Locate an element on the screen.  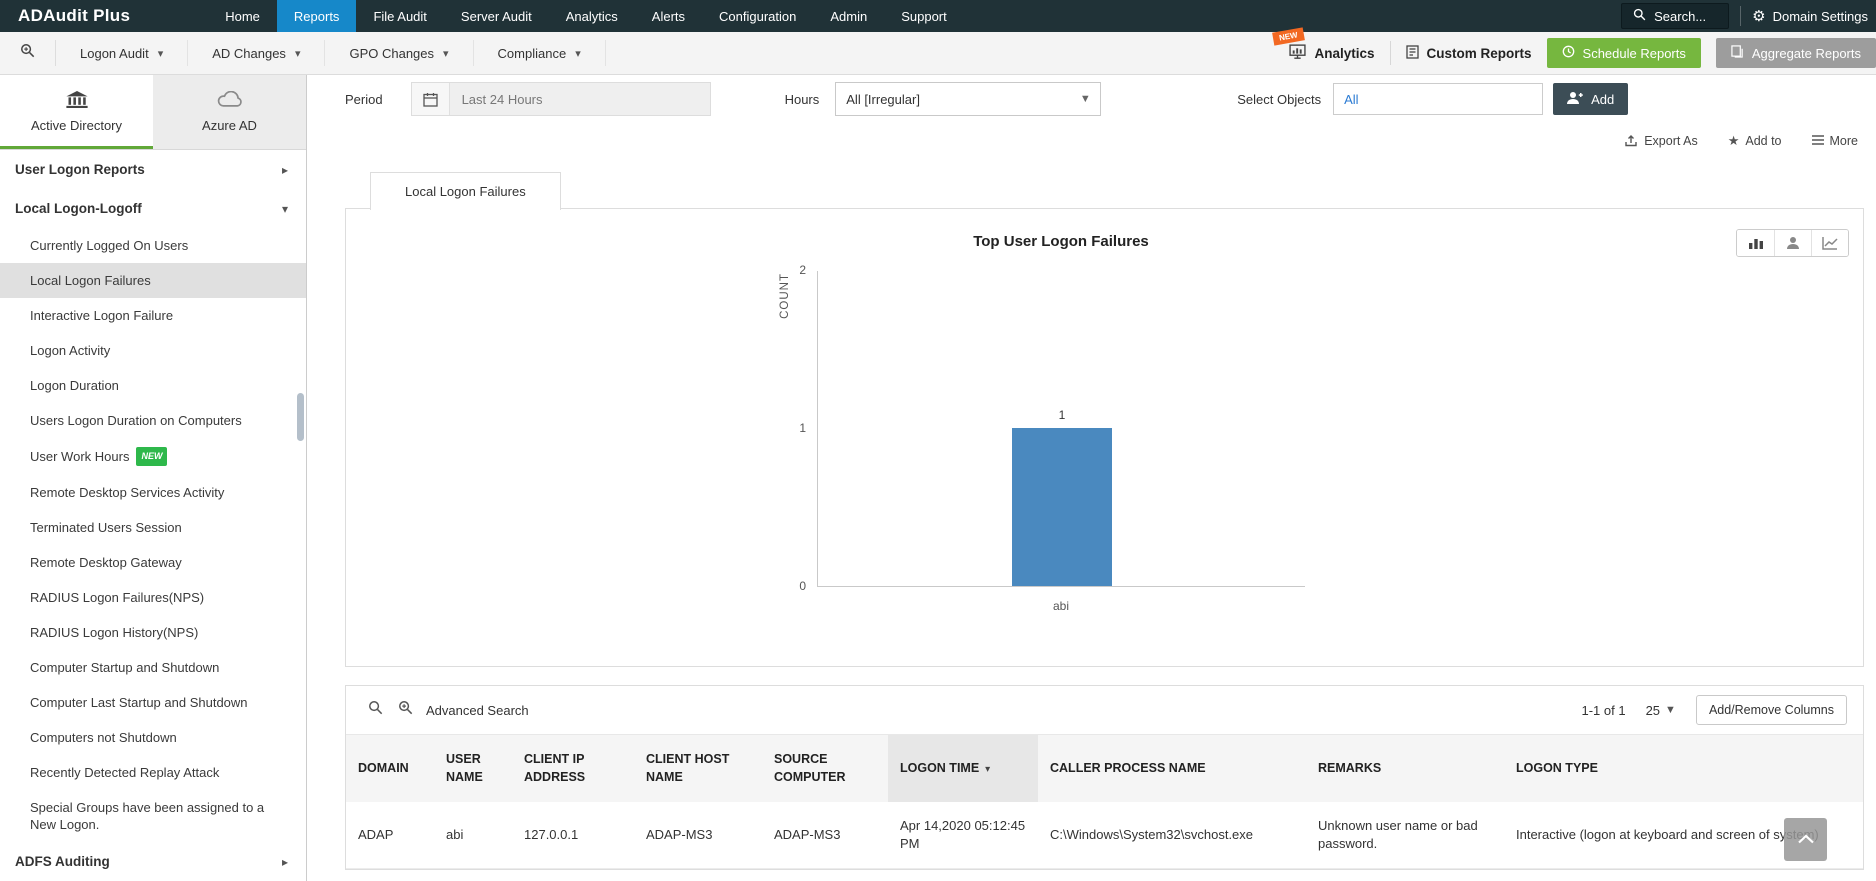
domain-settings-button: ⚙ Domain Settings is located at coordinates (1810, 16).